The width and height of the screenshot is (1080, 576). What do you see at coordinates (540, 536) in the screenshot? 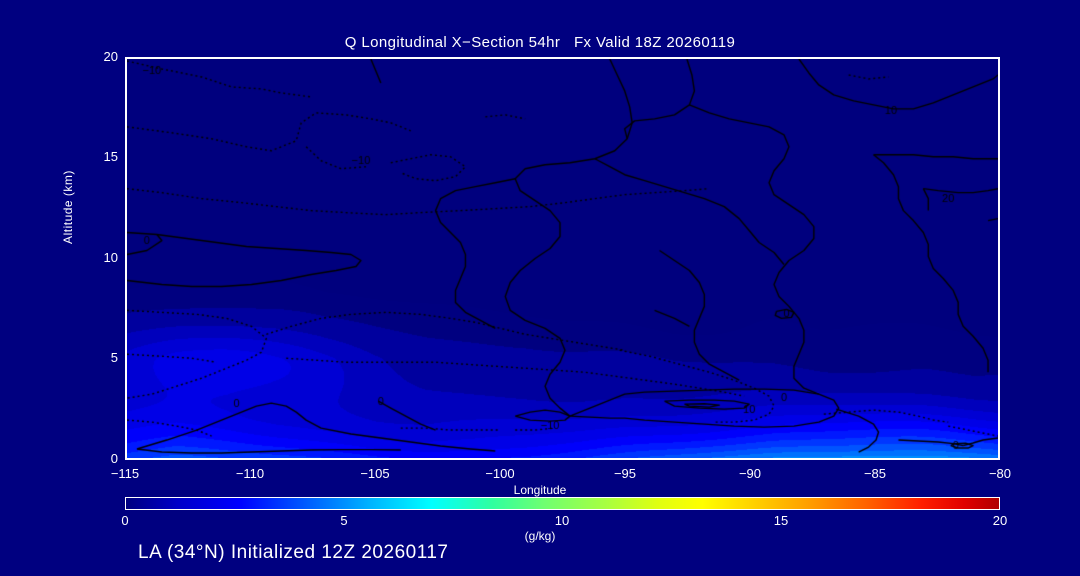
I see `colorbar-units-label: (g/kg)` at bounding box center [540, 536].